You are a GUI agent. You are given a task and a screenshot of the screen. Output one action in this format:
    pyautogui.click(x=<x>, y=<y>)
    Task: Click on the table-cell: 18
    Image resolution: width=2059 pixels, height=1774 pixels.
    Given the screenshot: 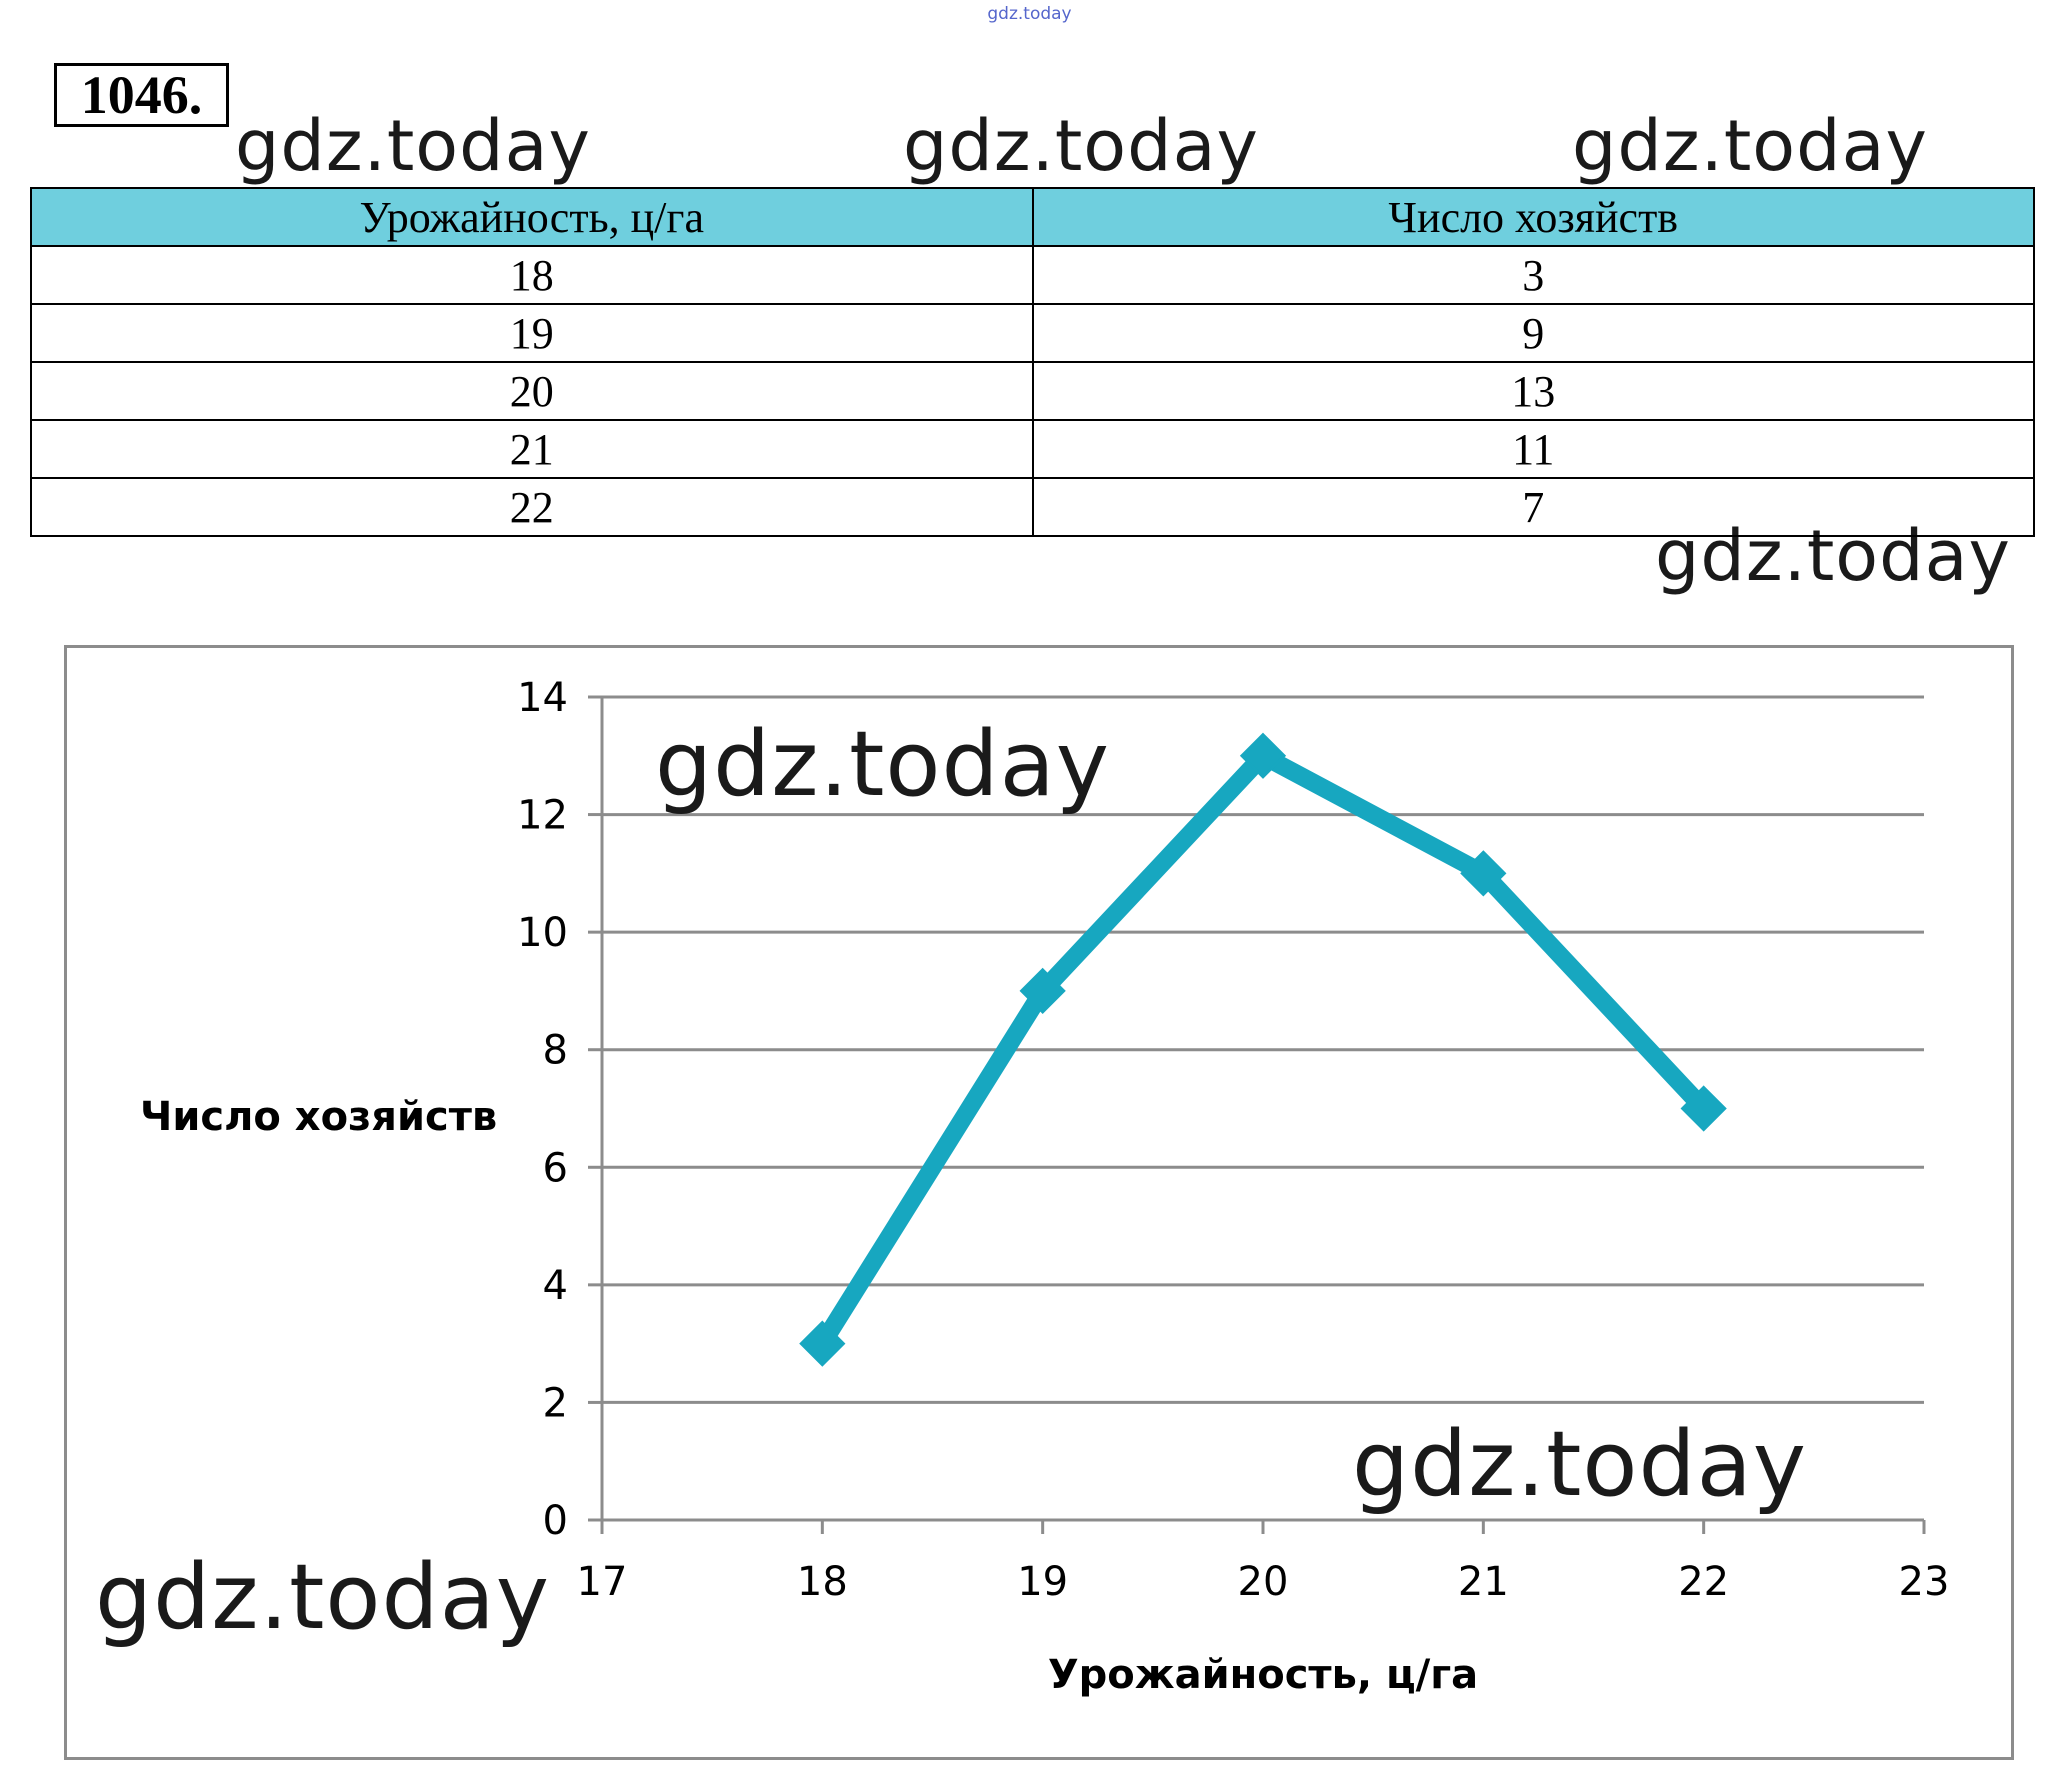 What is the action you would take?
    pyautogui.click(x=532, y=275)
    